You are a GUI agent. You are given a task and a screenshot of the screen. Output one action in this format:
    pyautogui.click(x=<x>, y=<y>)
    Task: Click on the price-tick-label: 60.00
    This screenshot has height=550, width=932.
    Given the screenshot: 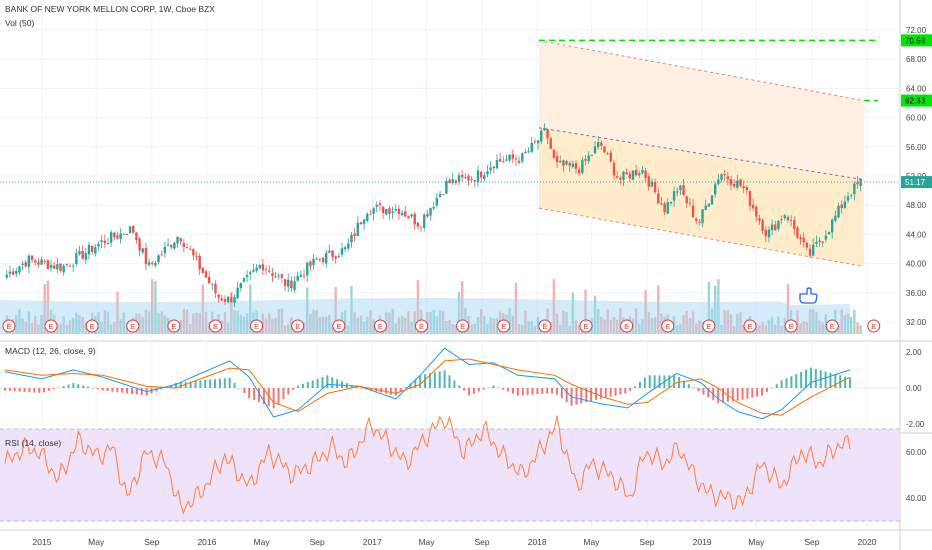 What is the action you would take?
    pyautogui.click(x=916, y=118)
    